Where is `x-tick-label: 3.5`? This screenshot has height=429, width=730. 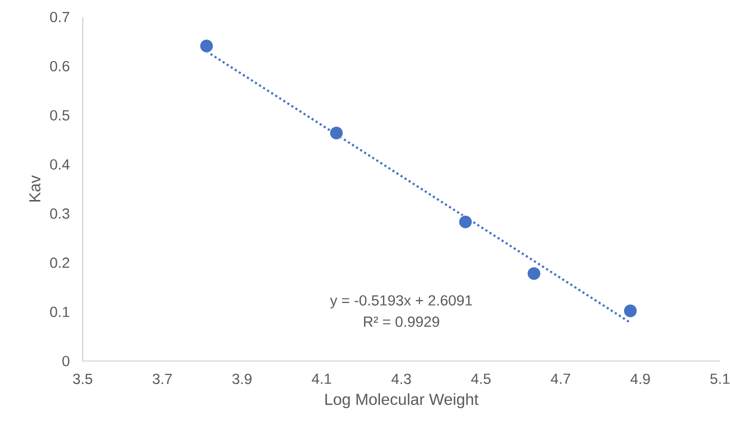
x-tick-label: 3.5 is located at coordinates (82, 379).